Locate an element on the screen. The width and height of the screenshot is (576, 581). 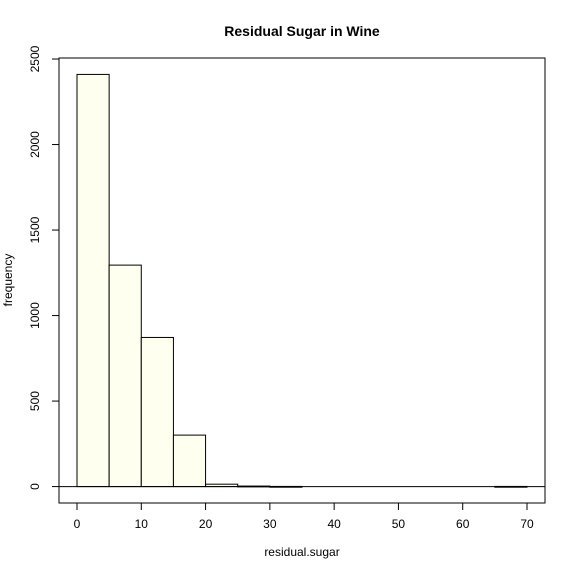
x-tick-label: 60 is located at coordinates (463, 524).